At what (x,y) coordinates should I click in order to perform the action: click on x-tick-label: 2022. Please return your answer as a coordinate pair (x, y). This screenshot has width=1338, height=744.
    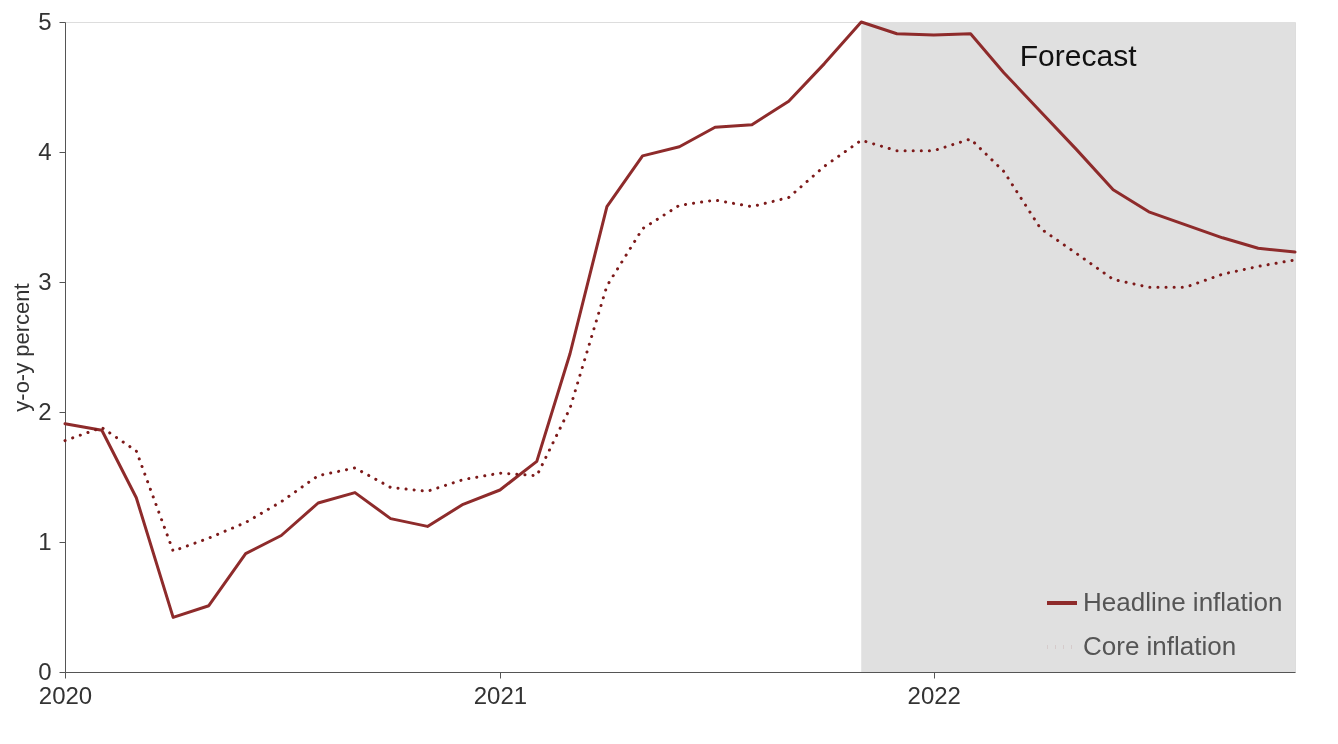
    Looking at the image, I should click on (934, 695).